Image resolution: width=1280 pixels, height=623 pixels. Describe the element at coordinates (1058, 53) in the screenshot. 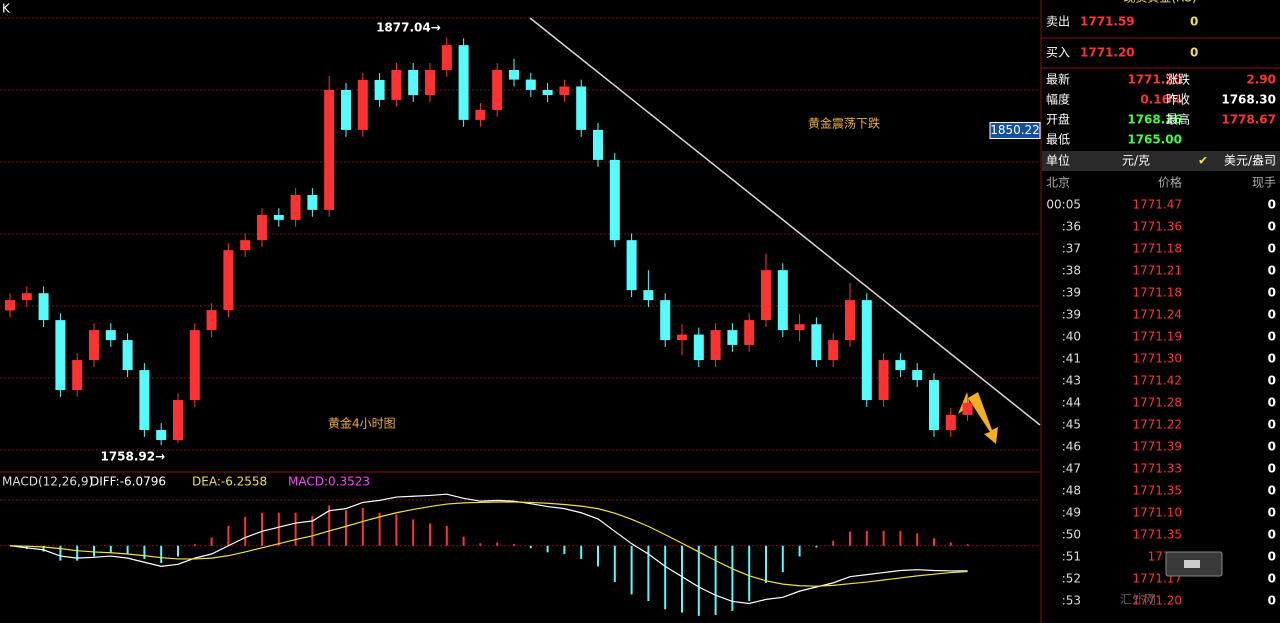

I see `quote-label: 买入` at that location.